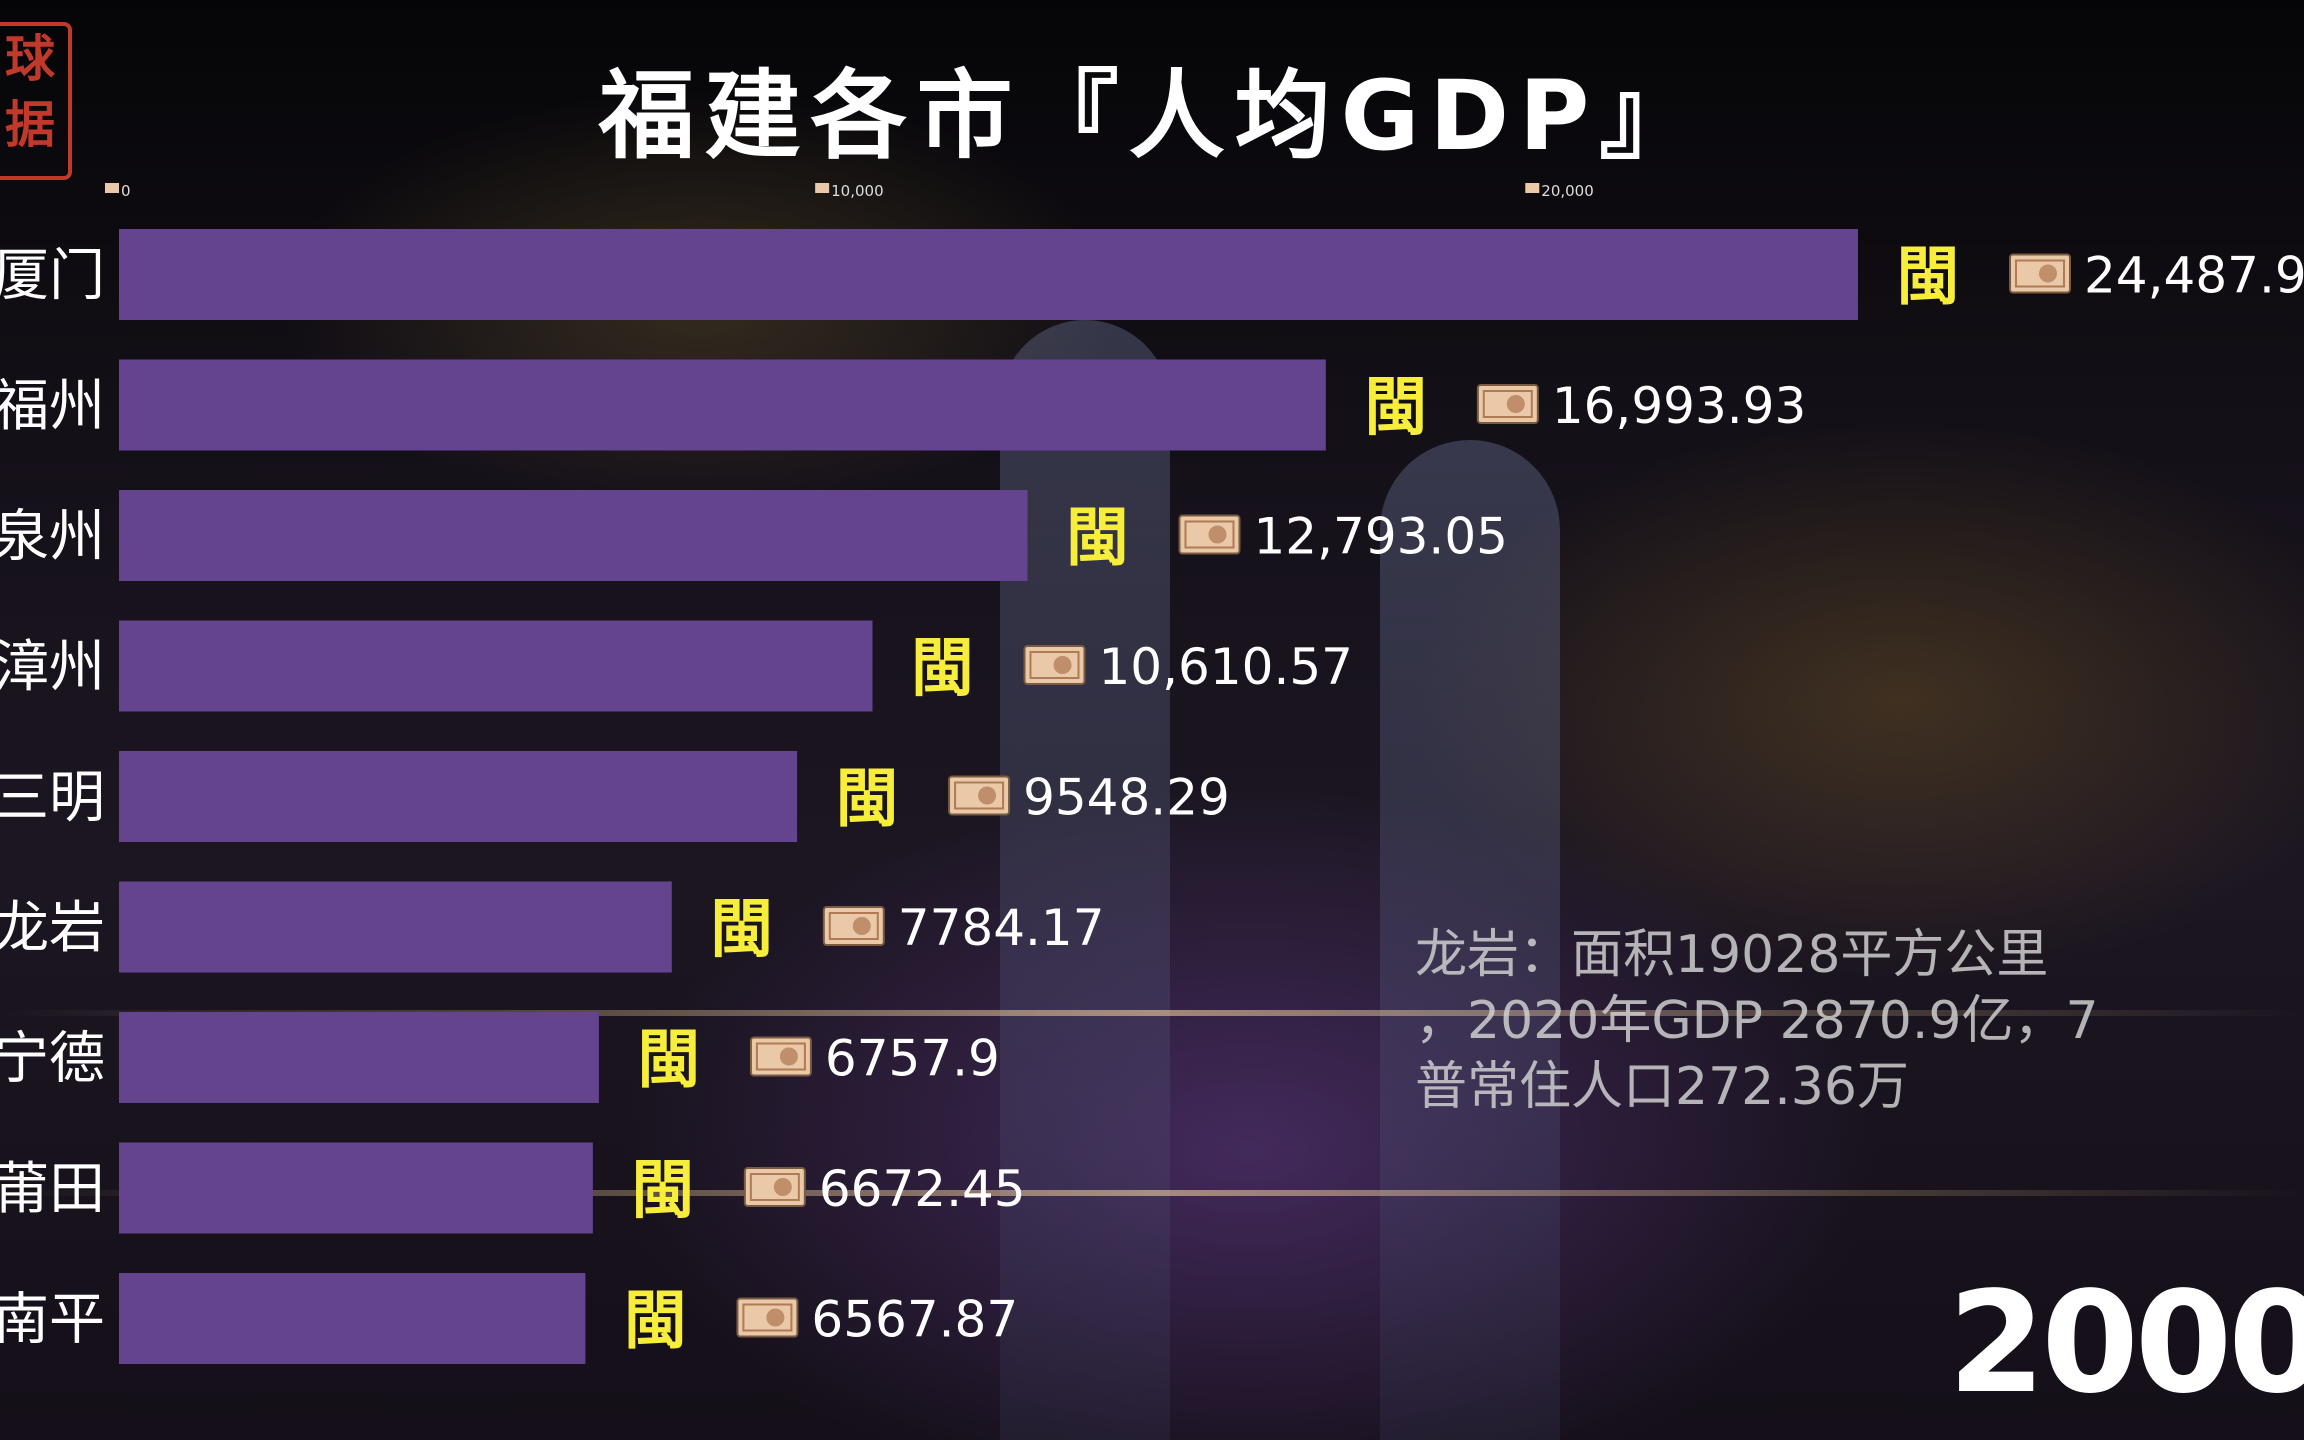 This screenshot has width=2304, height=1440. I want to click on category-label: 龙岩, so click(52, 928).